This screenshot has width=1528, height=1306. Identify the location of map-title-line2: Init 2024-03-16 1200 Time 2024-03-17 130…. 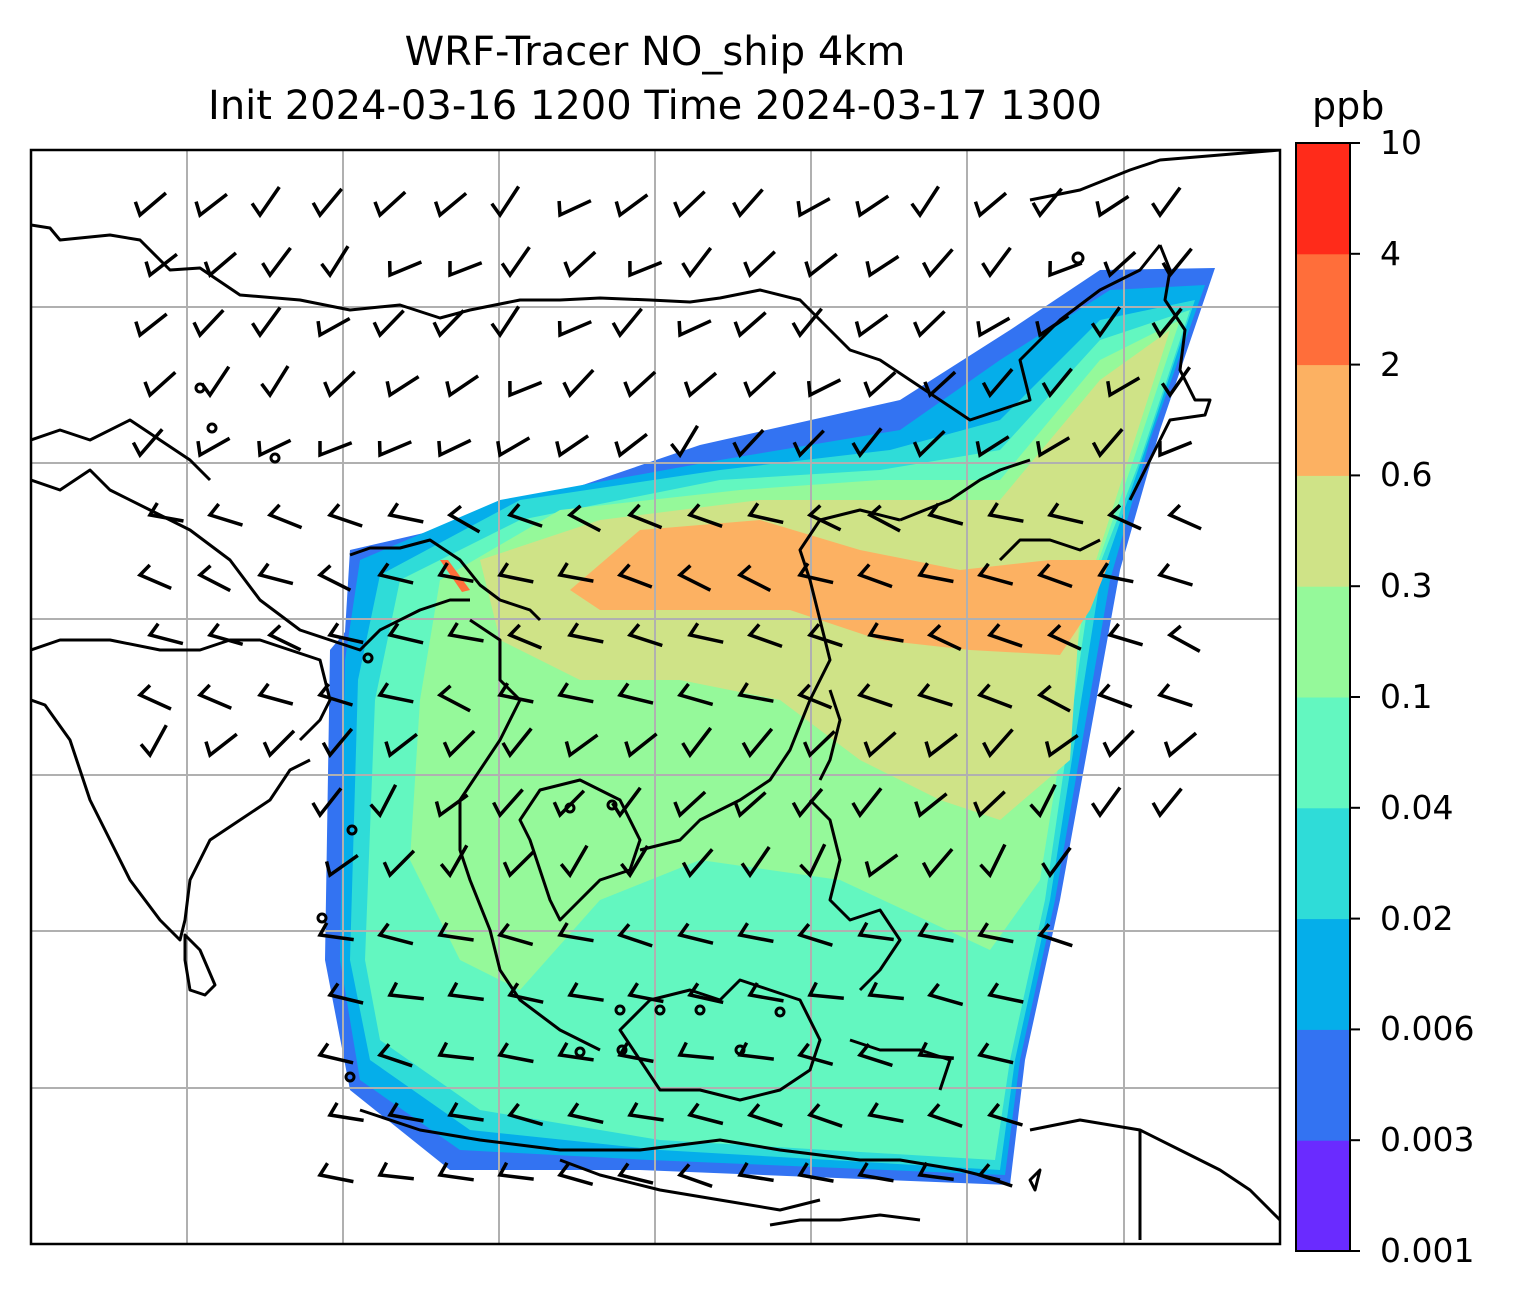
(655, 106).